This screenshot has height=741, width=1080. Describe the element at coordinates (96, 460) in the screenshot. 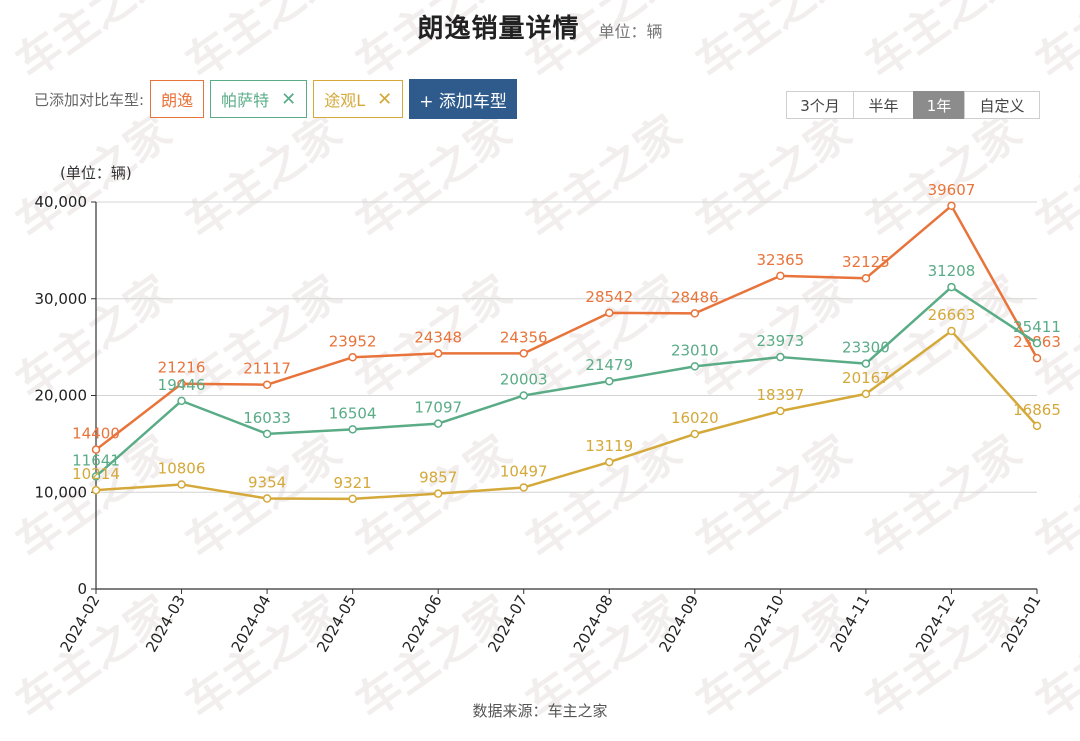

I see `data-label: 11641` at that location.